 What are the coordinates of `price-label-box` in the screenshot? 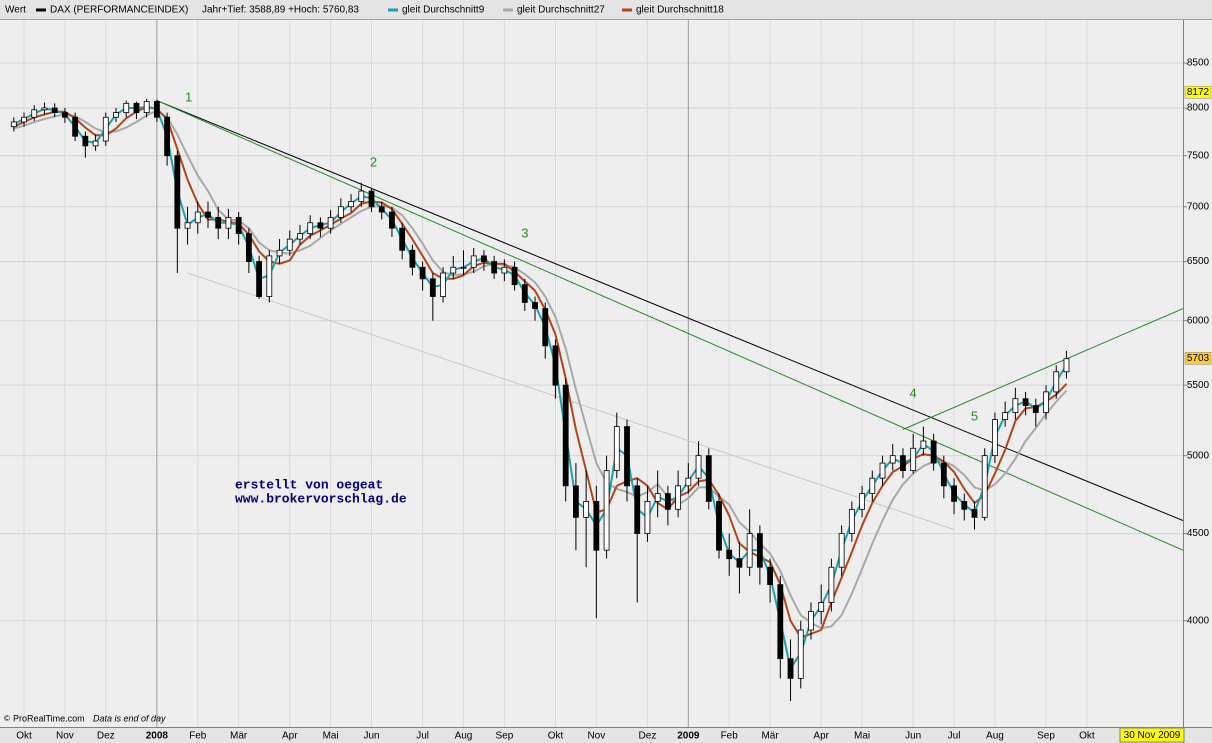 It's located at (1198, 358).